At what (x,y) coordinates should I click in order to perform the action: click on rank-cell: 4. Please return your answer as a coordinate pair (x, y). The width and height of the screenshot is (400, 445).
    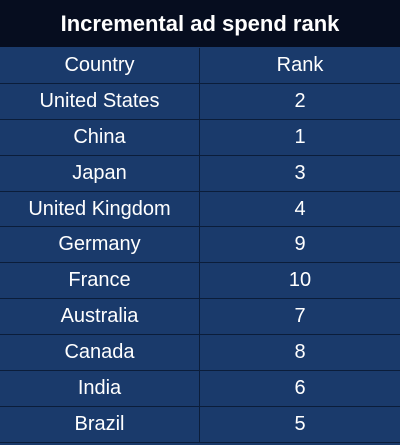
    Looking at the image, I should click on (300, 209).